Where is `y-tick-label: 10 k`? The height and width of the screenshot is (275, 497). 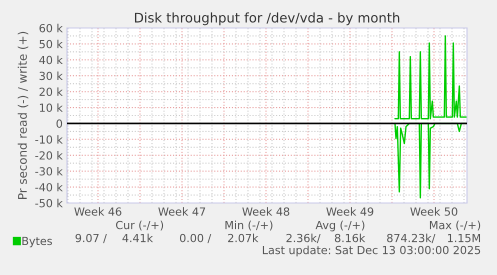 y-tick-label: 10 k is located at coordinates (51, 107).